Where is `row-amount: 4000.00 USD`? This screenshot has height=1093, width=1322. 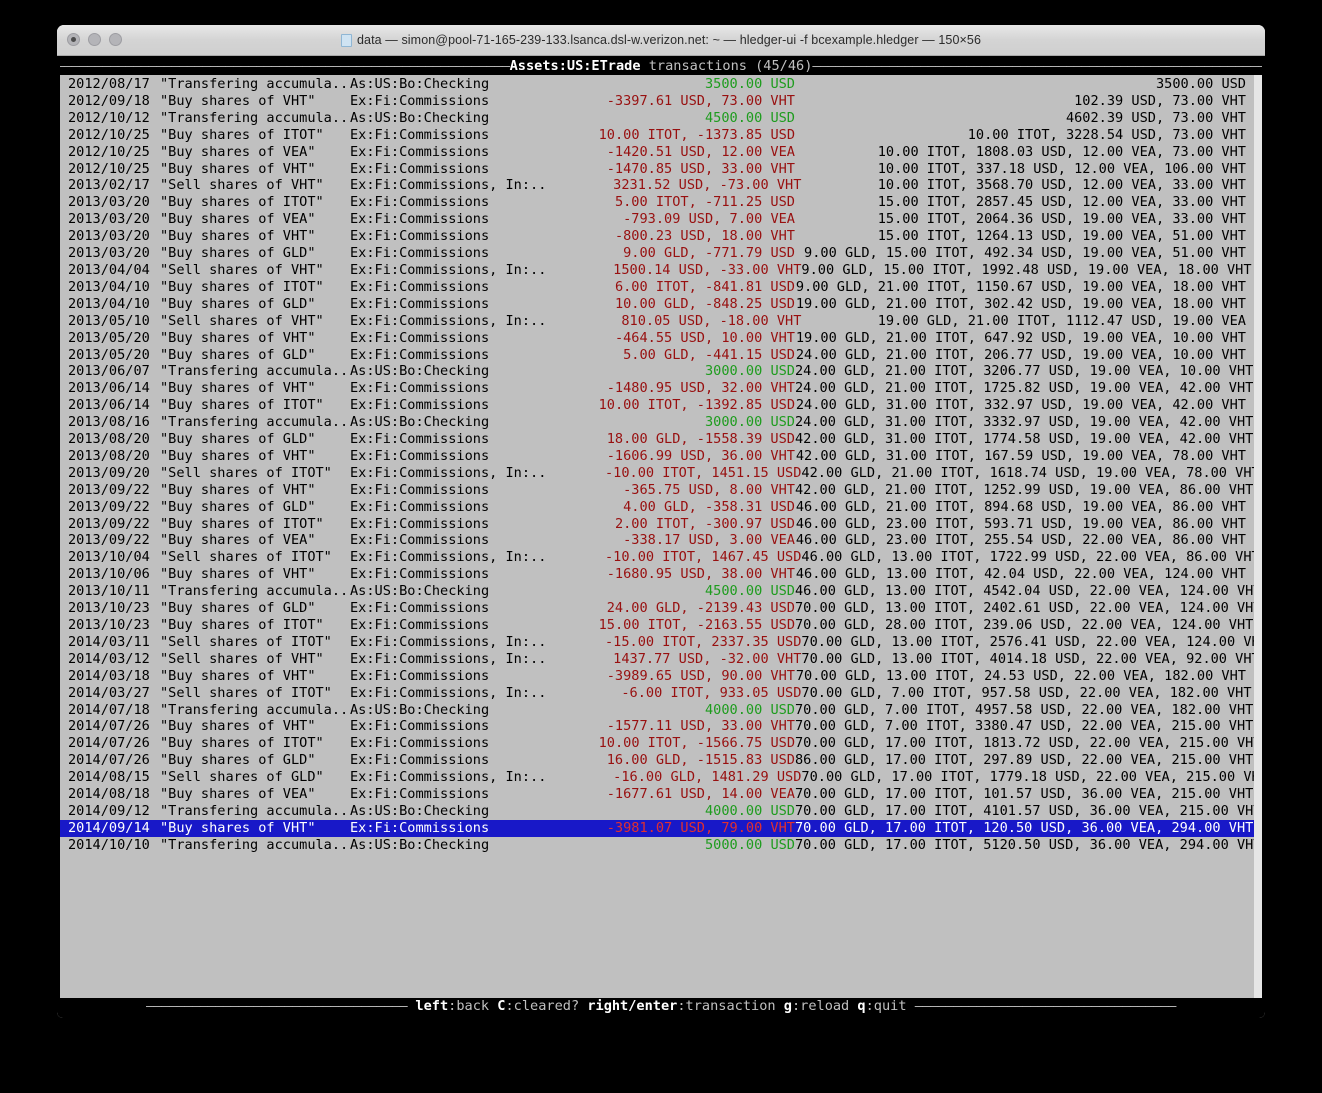
row-amount: 4000.00 USD is located at coordinates (749, 810).